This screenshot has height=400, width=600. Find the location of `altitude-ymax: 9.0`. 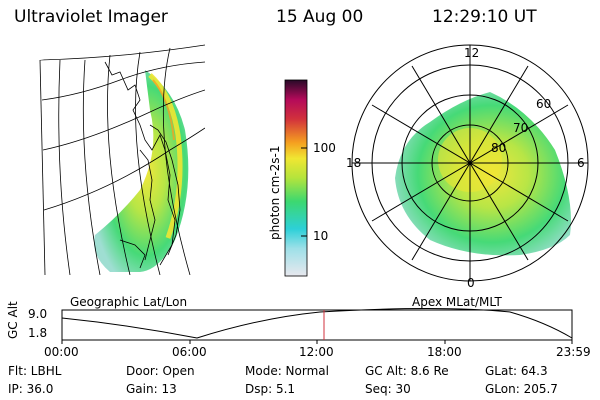

altitude-ymax: 9.0 is located at coordinates (38, 314).